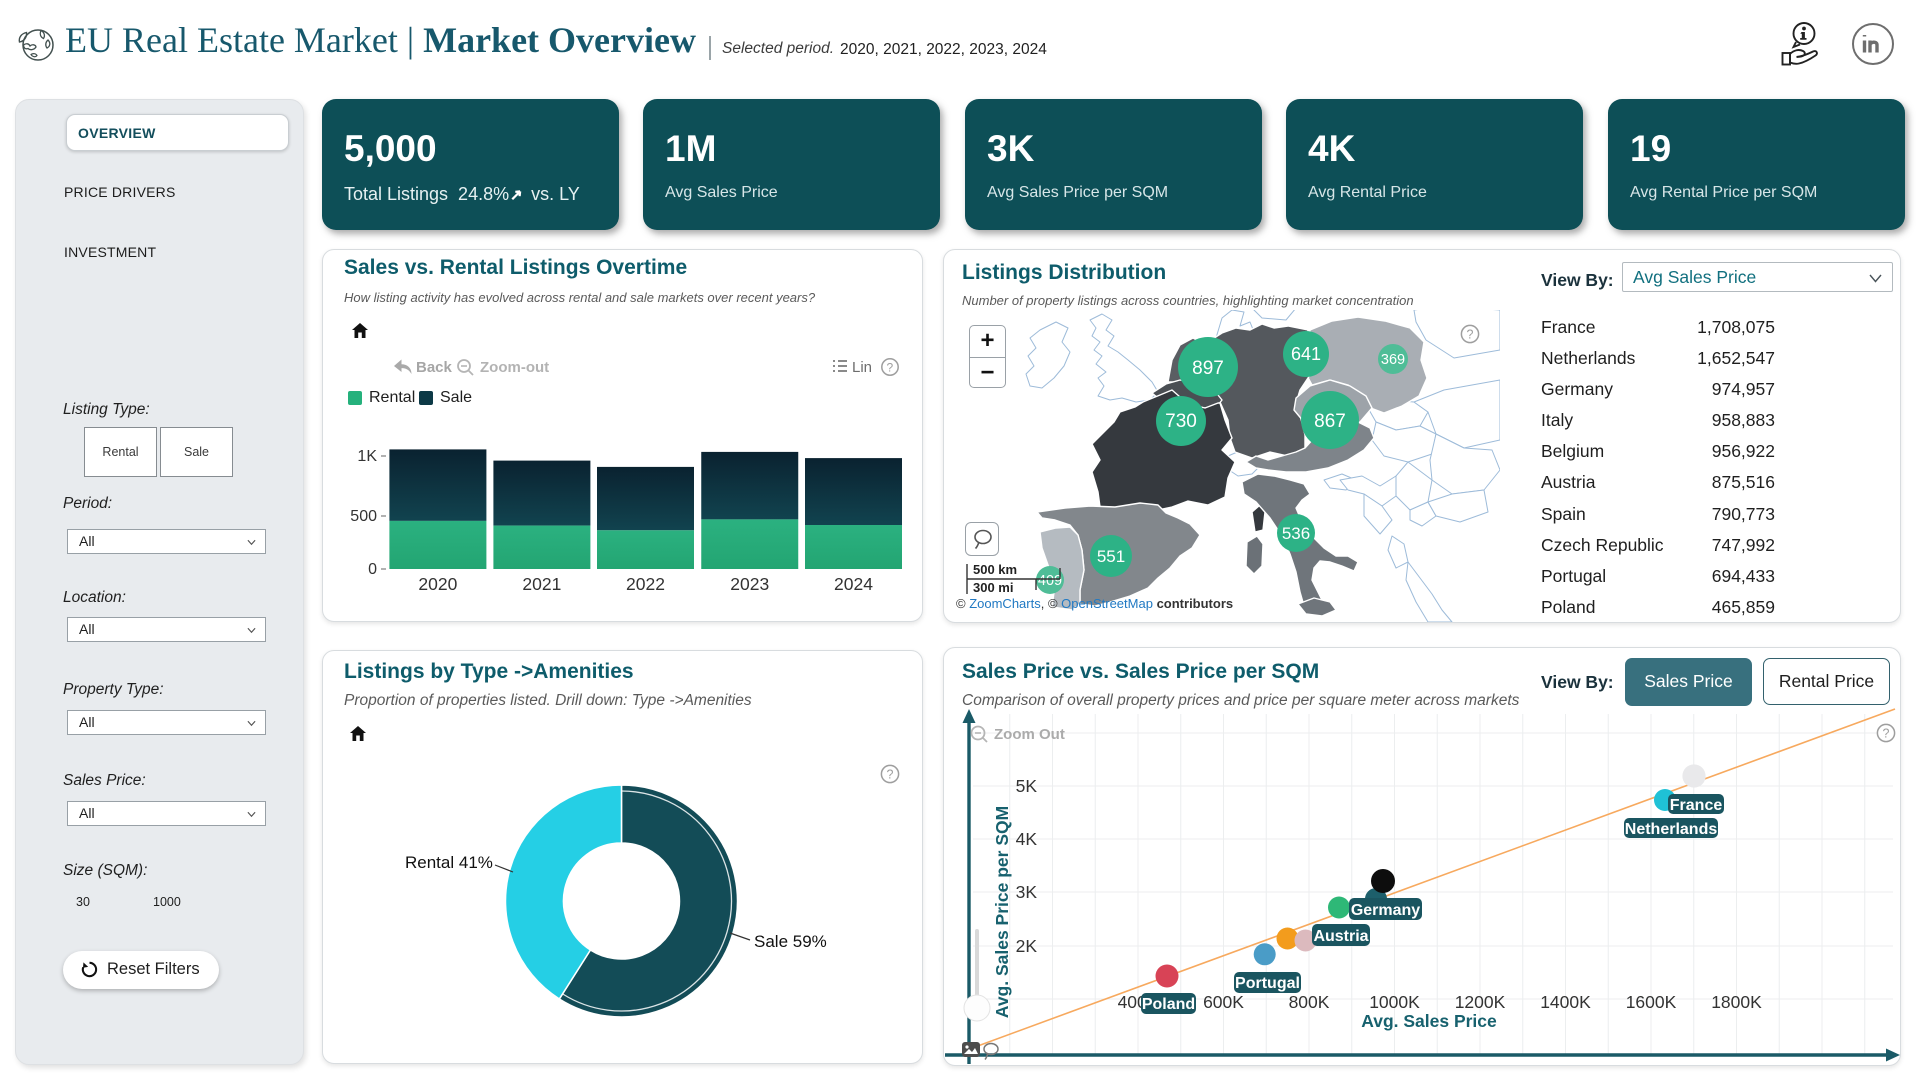 The width and height of the screenshot is (1920, 1080). I want to click on svg-text: Sale 59%, so click(790, 941).